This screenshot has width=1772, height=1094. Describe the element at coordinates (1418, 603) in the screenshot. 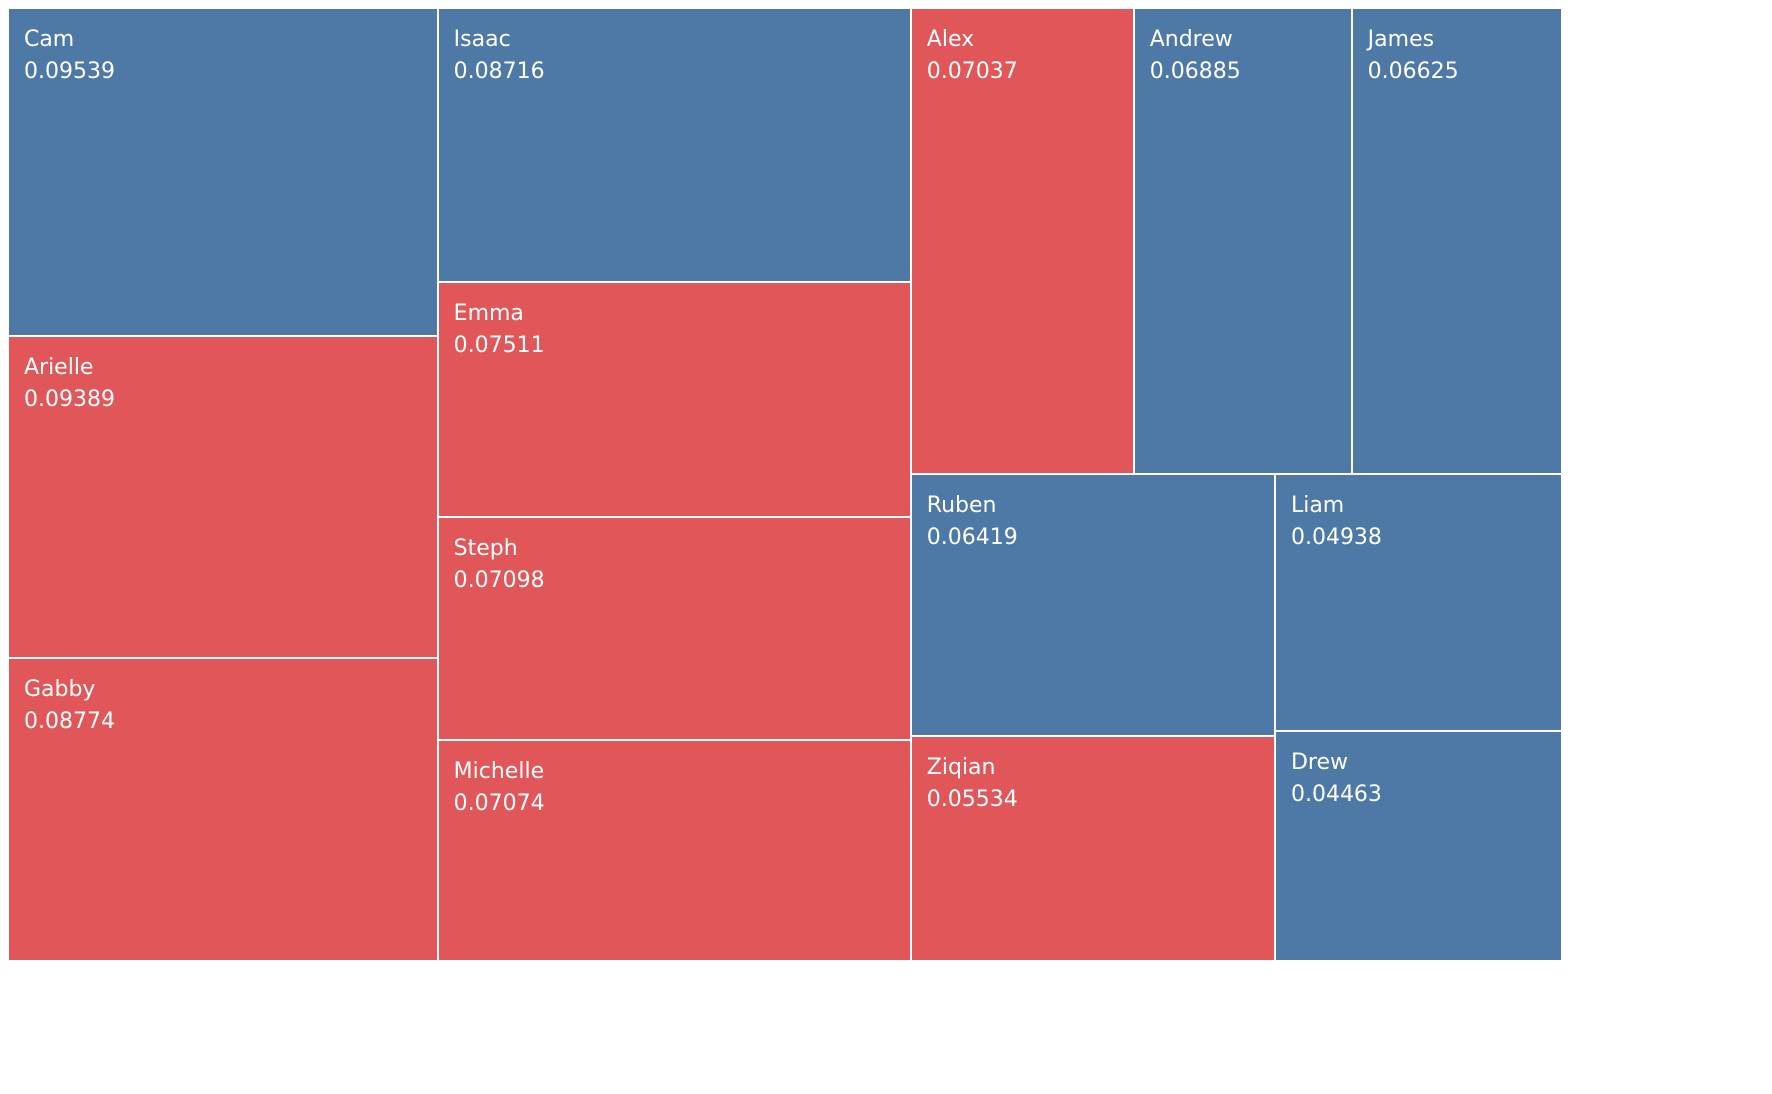

I see `treemap-tile-liam: Liam 0.04938` at that location.